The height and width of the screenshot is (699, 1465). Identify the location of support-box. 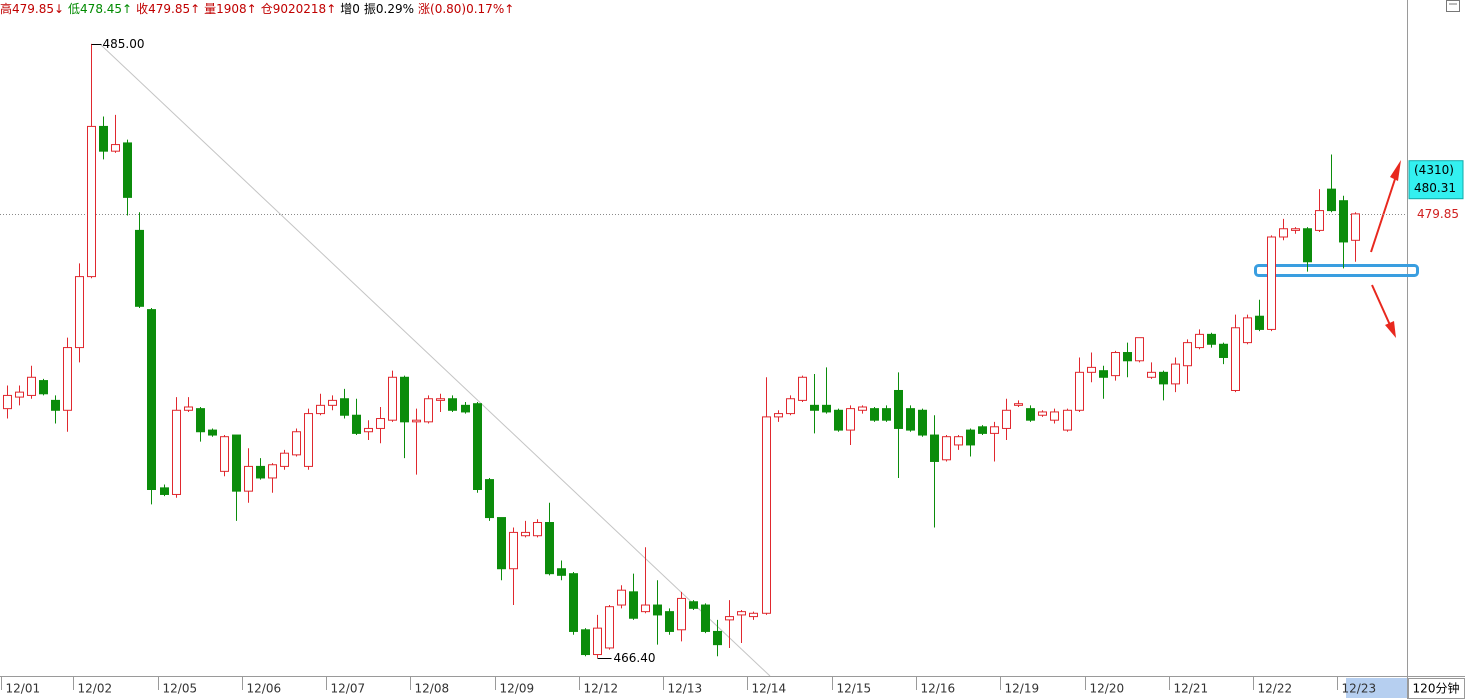
(1336, 270).